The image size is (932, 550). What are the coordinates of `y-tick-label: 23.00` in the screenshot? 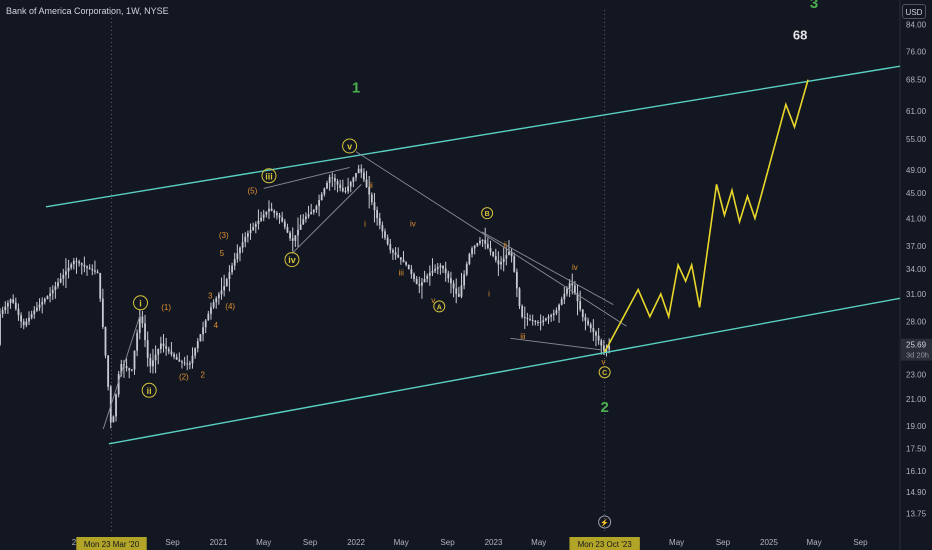 It's located at (916, 375).